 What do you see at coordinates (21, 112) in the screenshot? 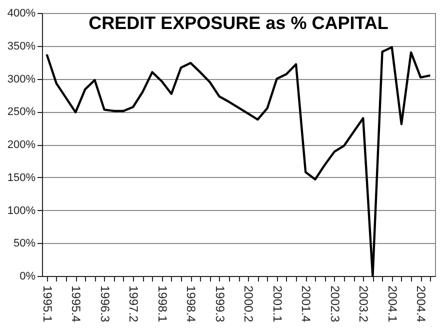
I see `y-tick-label: 250%` at bounding box center [21, 112].